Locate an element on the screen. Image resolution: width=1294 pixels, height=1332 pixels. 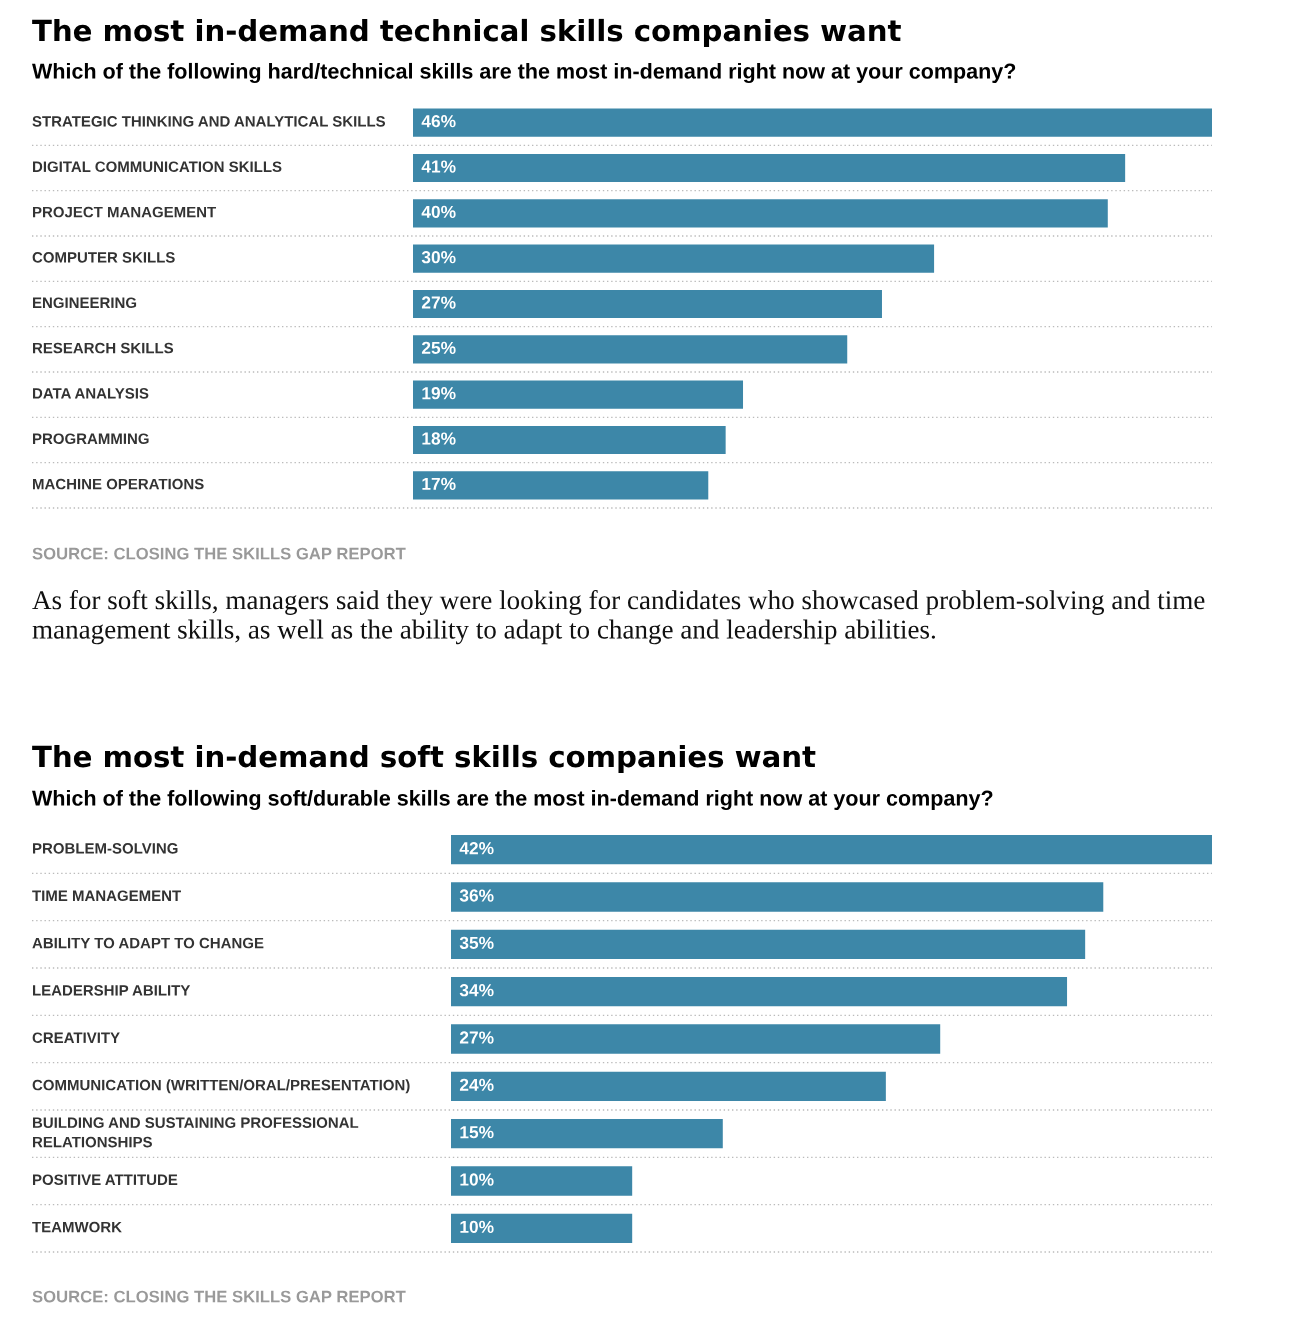
data-label: 24% is located at coordinates (476, 1084).